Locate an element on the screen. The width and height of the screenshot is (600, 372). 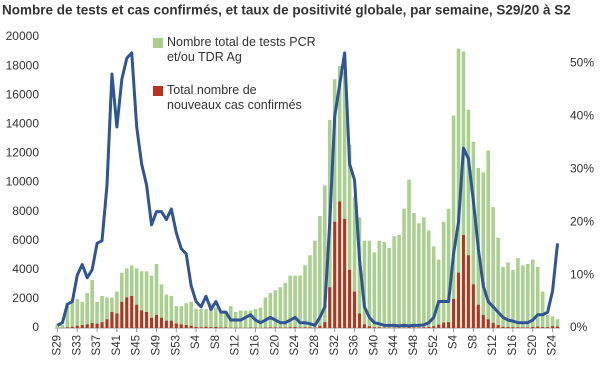
x-tick-label: S16 is located at coordinates (513, 345).